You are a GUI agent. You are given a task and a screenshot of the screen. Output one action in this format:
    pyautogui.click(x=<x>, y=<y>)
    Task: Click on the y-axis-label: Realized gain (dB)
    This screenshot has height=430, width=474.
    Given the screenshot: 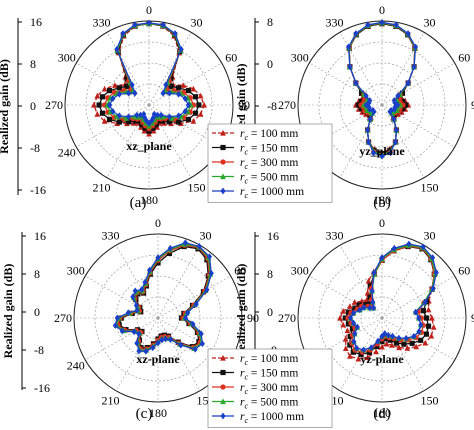 What is the action you would take?
    pyautogui.click(x=8, y=311)
    